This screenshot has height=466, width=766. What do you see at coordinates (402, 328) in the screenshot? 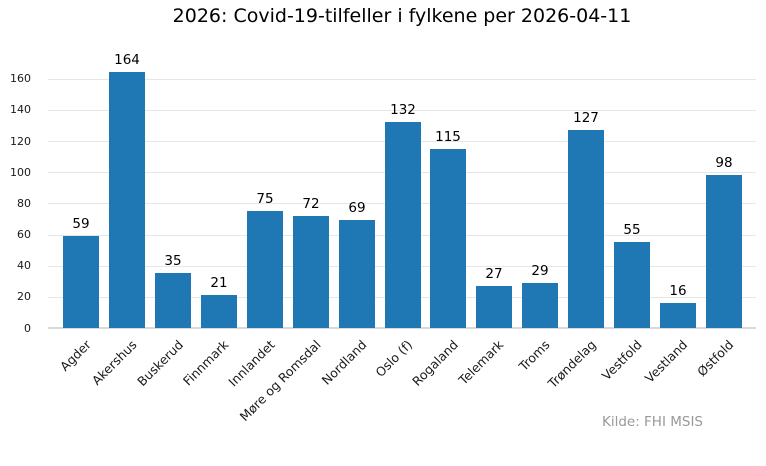
I see `x-axis-line` at bounding box center [402, 328].